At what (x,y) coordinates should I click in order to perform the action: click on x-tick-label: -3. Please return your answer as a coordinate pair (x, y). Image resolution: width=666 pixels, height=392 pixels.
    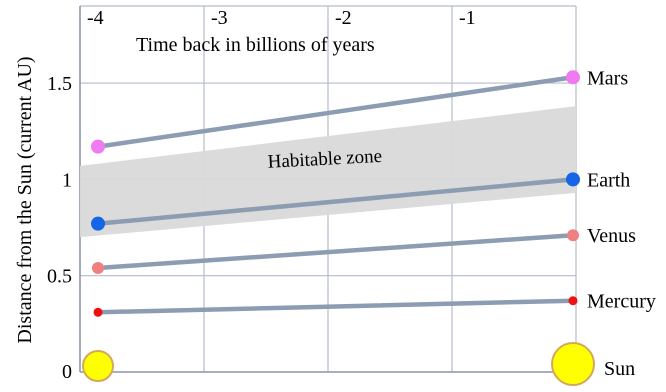
    Looking at the image, I should click on (219, 18).